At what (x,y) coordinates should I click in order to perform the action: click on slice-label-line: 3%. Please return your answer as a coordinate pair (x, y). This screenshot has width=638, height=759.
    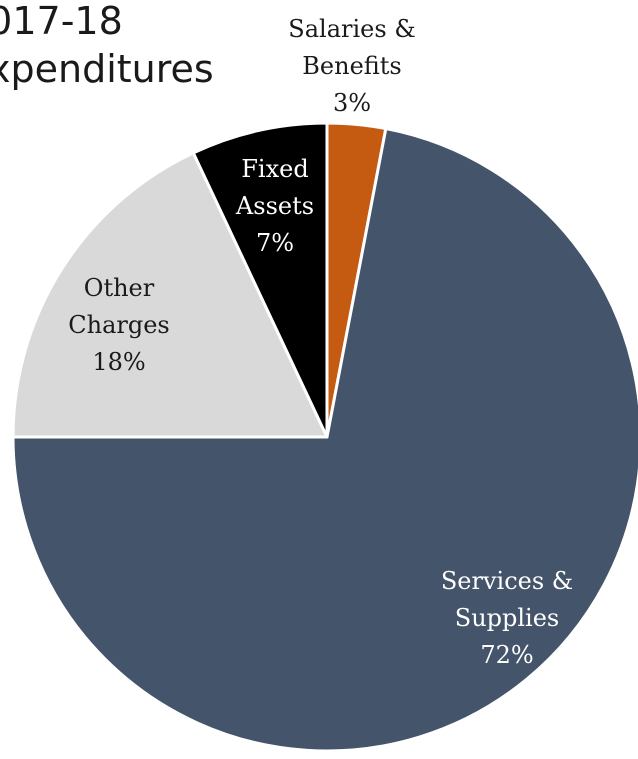
    Looking at the image, I should click on (352, 103).